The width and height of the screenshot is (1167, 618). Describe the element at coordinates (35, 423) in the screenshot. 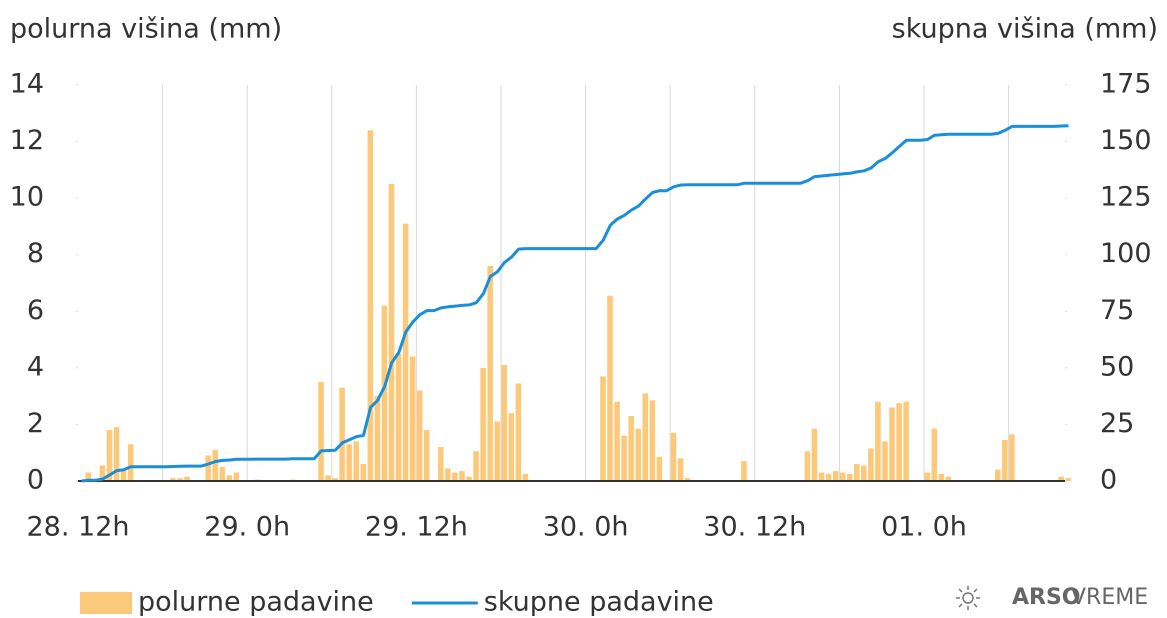

I see `y-tick-label: 2` at that location.